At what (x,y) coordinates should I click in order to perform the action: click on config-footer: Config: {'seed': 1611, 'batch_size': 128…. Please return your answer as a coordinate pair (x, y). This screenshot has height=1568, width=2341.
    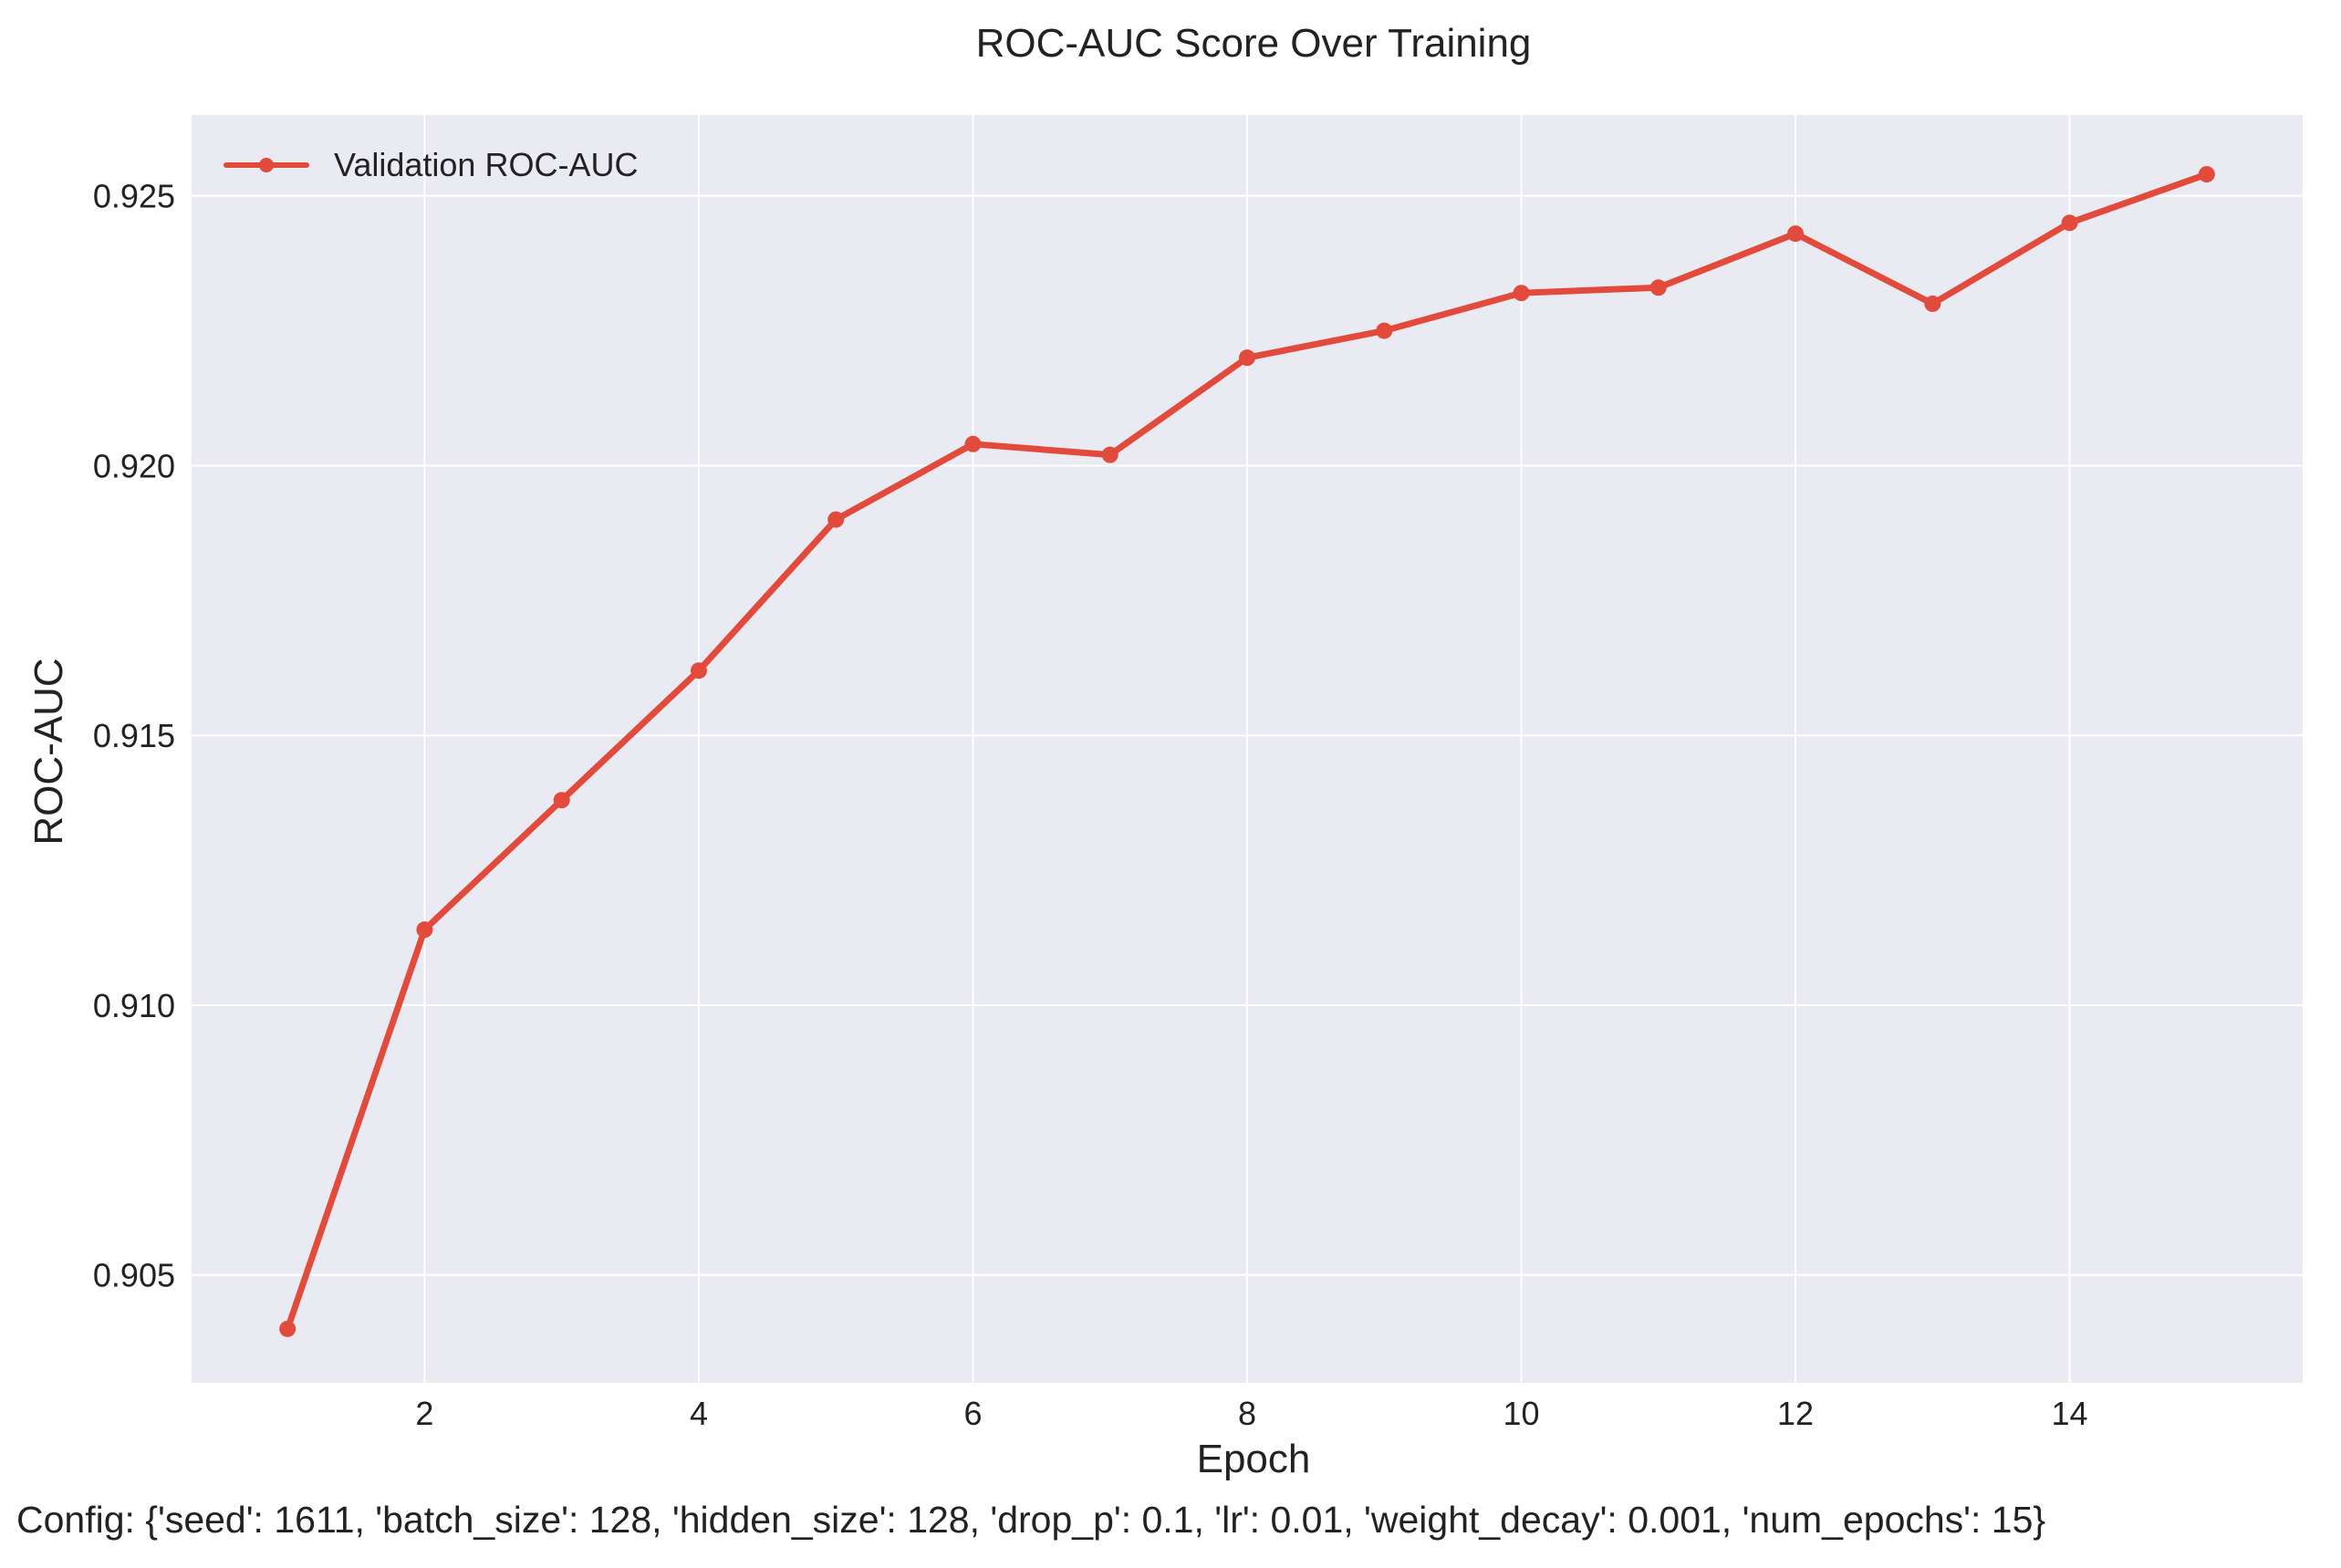
    Looking at the image, I should click on (1031, 1520).